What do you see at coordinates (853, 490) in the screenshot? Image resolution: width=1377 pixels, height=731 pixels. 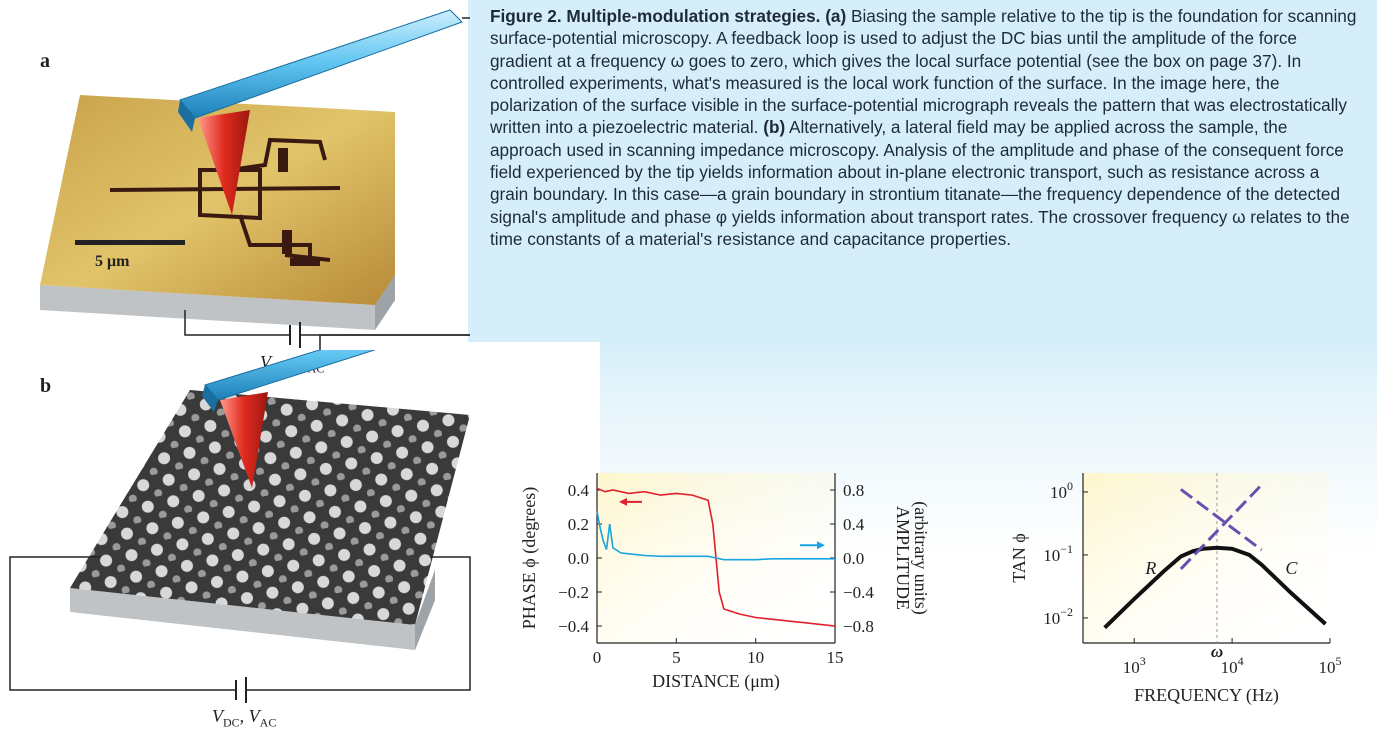 I see `y2-tick-label: 0.8` at bounding box center [853, 490].